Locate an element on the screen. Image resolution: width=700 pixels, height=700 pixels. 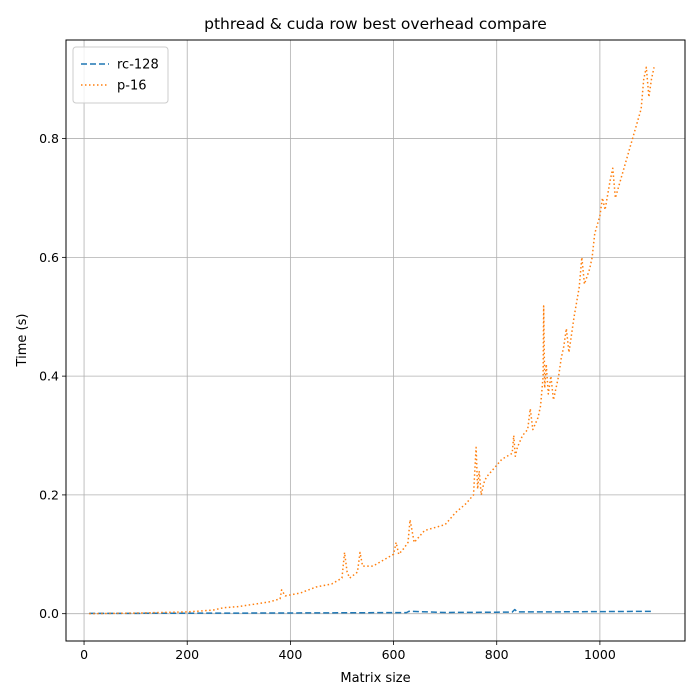
y-tick-label: 0.8 is located at coordinates (49, 138).